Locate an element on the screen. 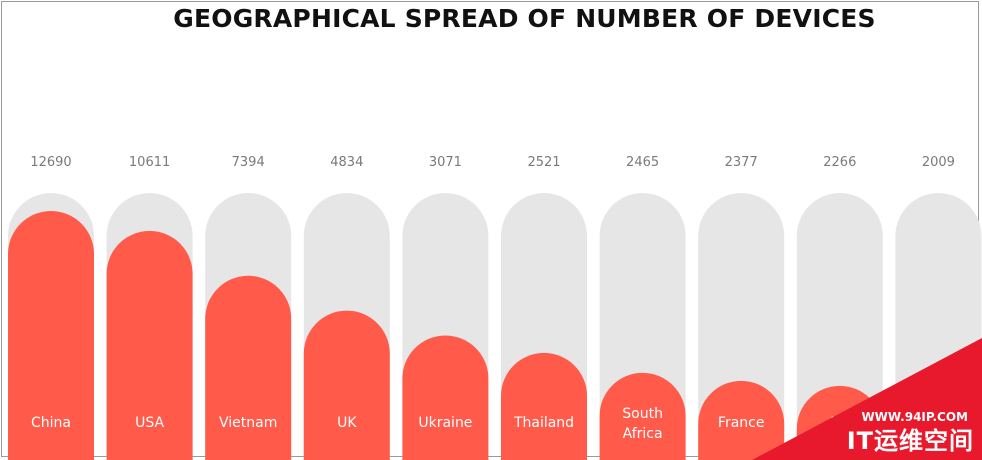 This screenshot has height=460, width=982. category-label-south-africa-1: South is located at coordinates (642, 414).